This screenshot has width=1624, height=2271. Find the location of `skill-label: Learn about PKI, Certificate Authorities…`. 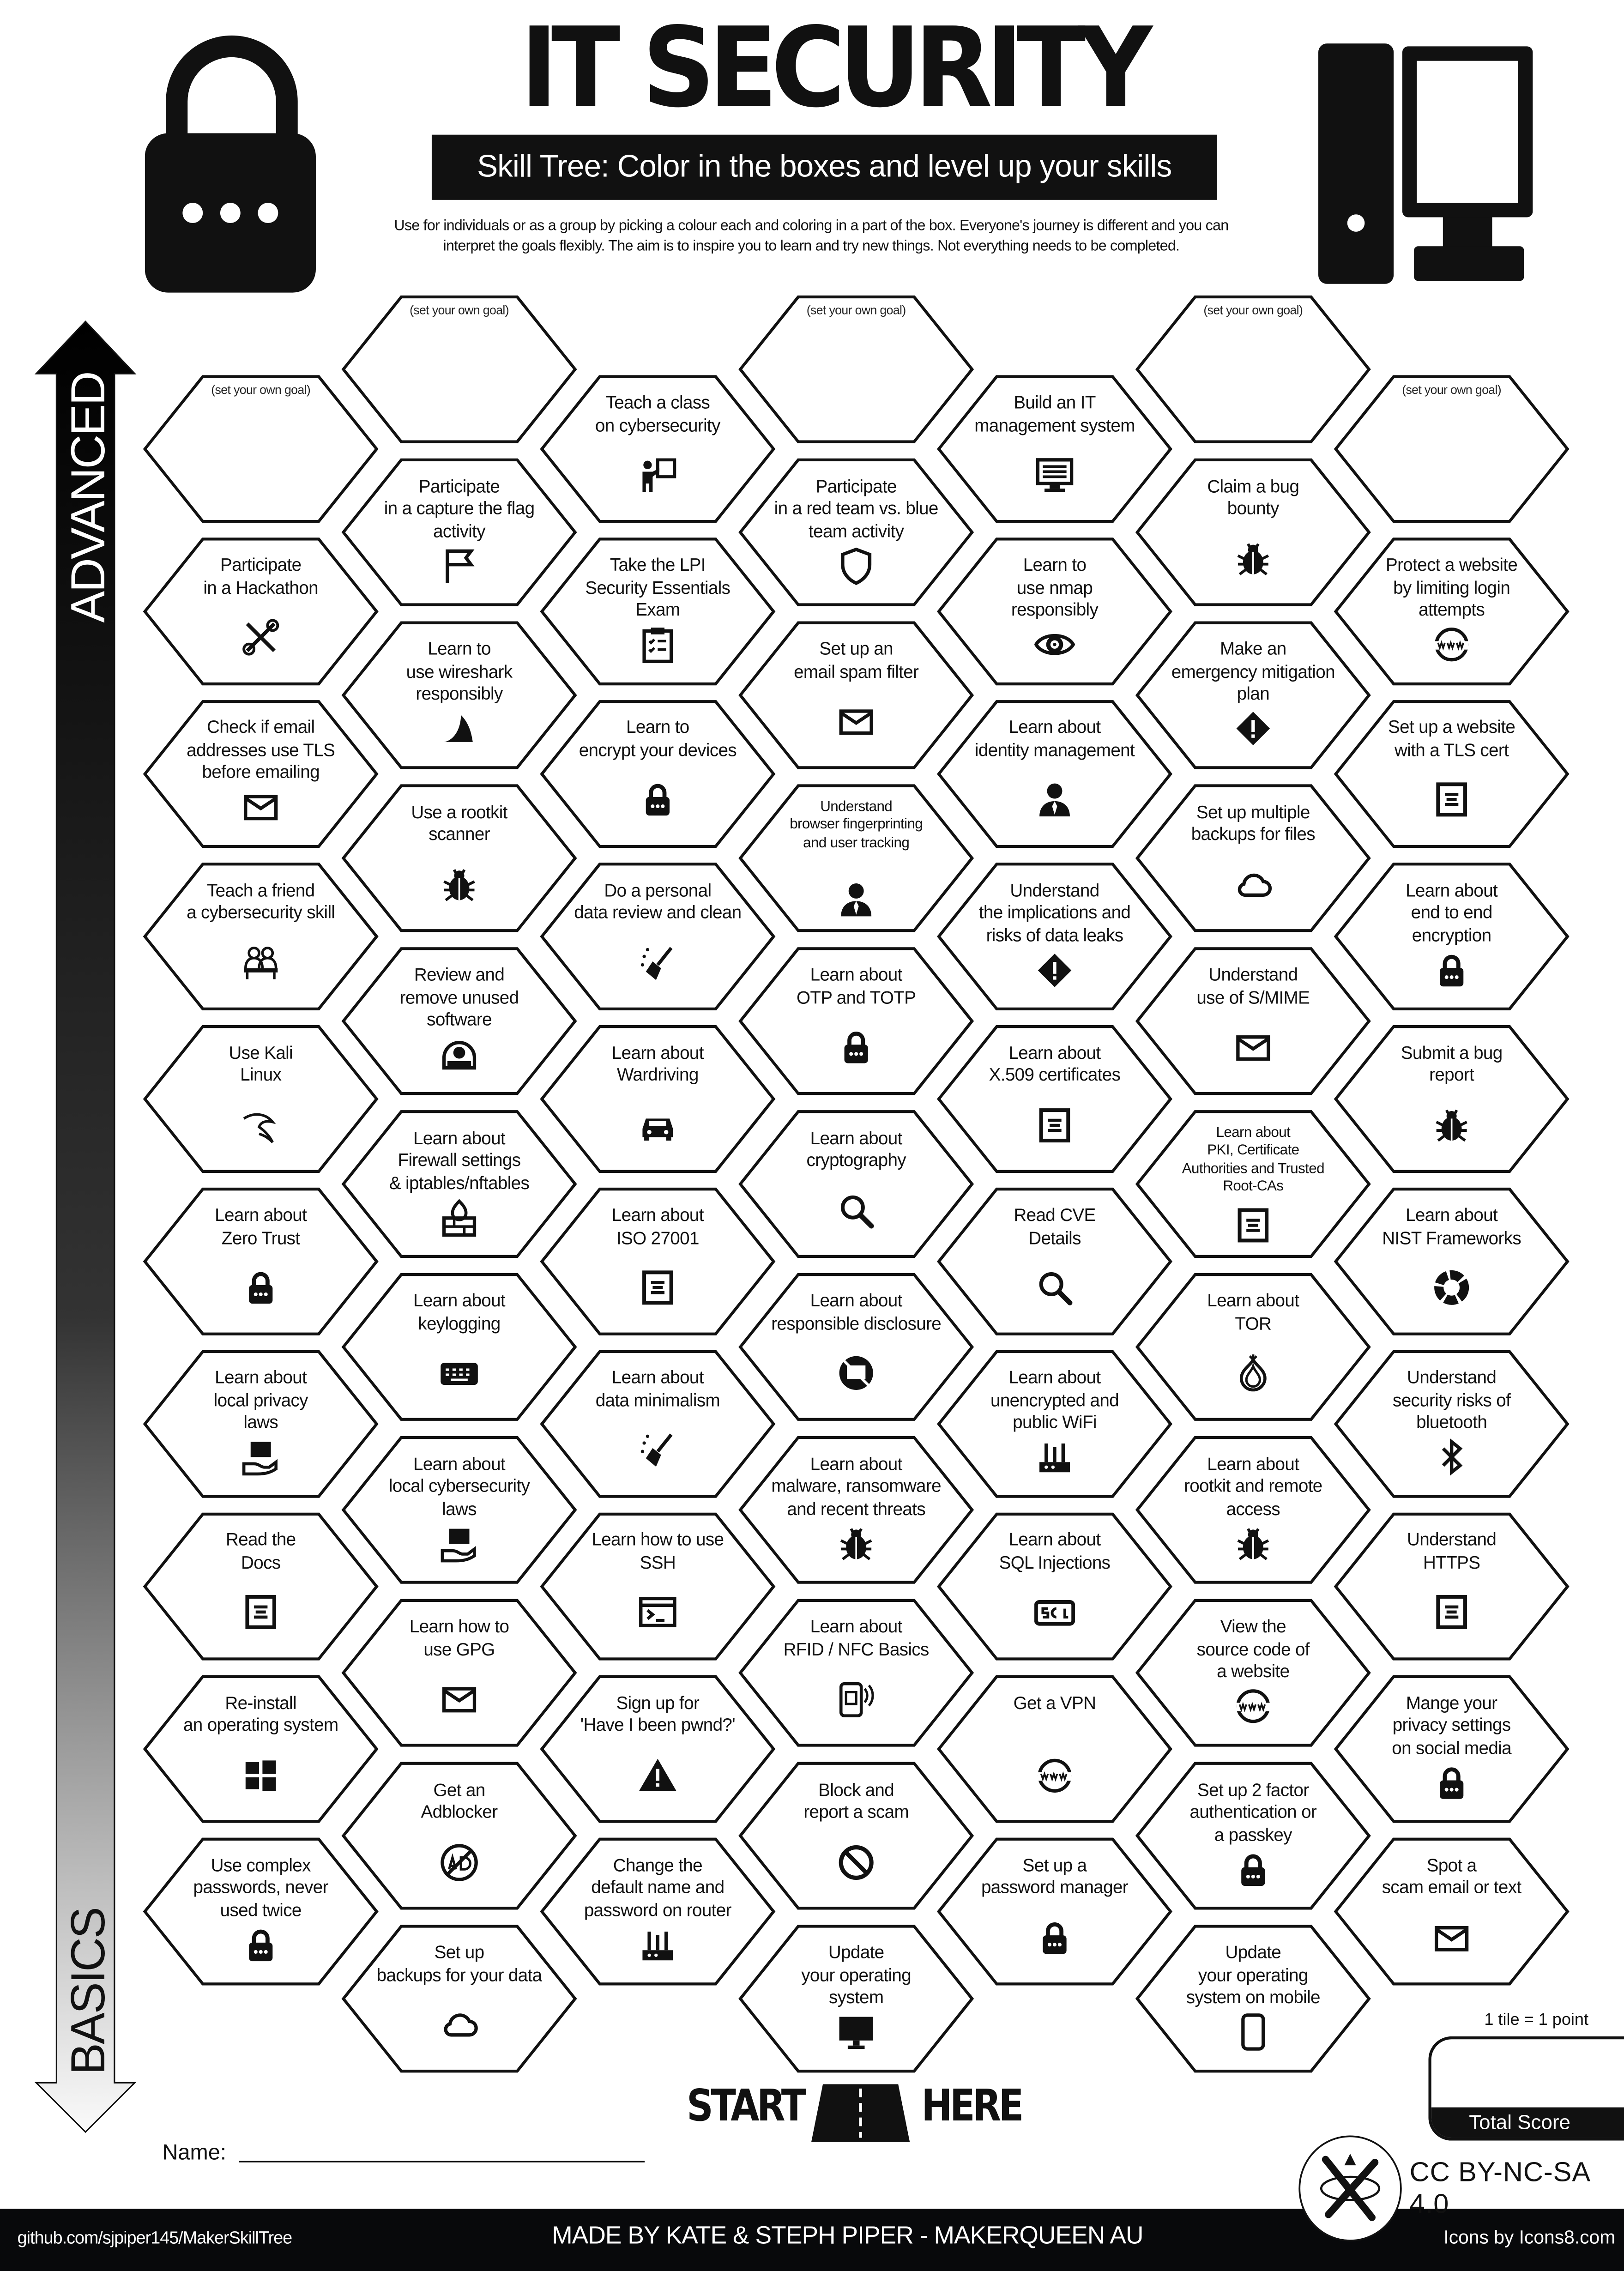

skill-label: Learn about PKI, Certificate Authorities… is located at coordinates (1253, 1160).